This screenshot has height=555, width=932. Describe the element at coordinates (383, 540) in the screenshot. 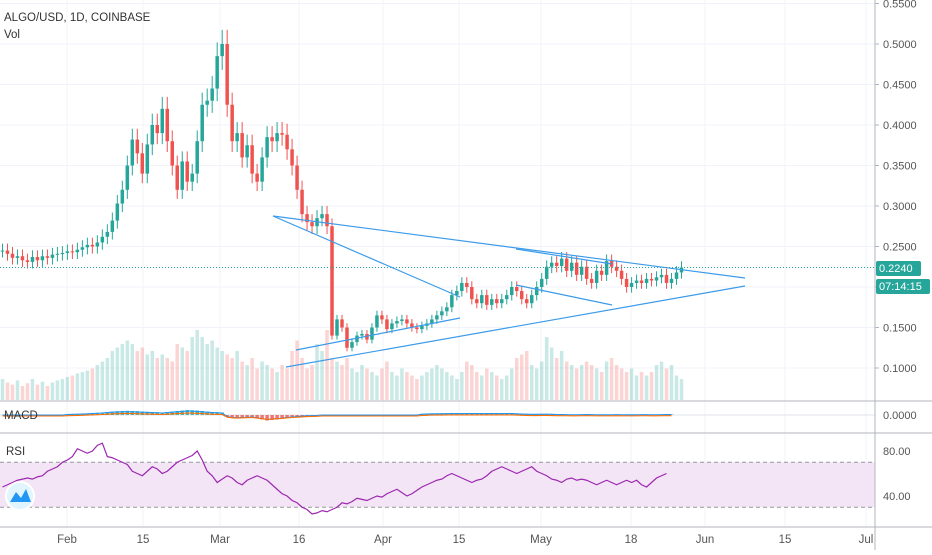

I see `x-tick-label: Apr` at that location.